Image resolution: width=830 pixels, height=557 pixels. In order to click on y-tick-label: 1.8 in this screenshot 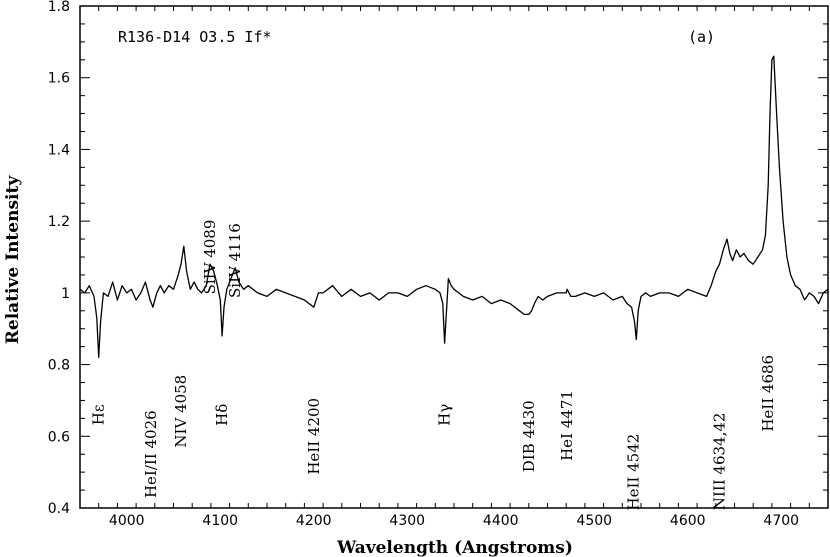, I will do `click(59, 7)`.